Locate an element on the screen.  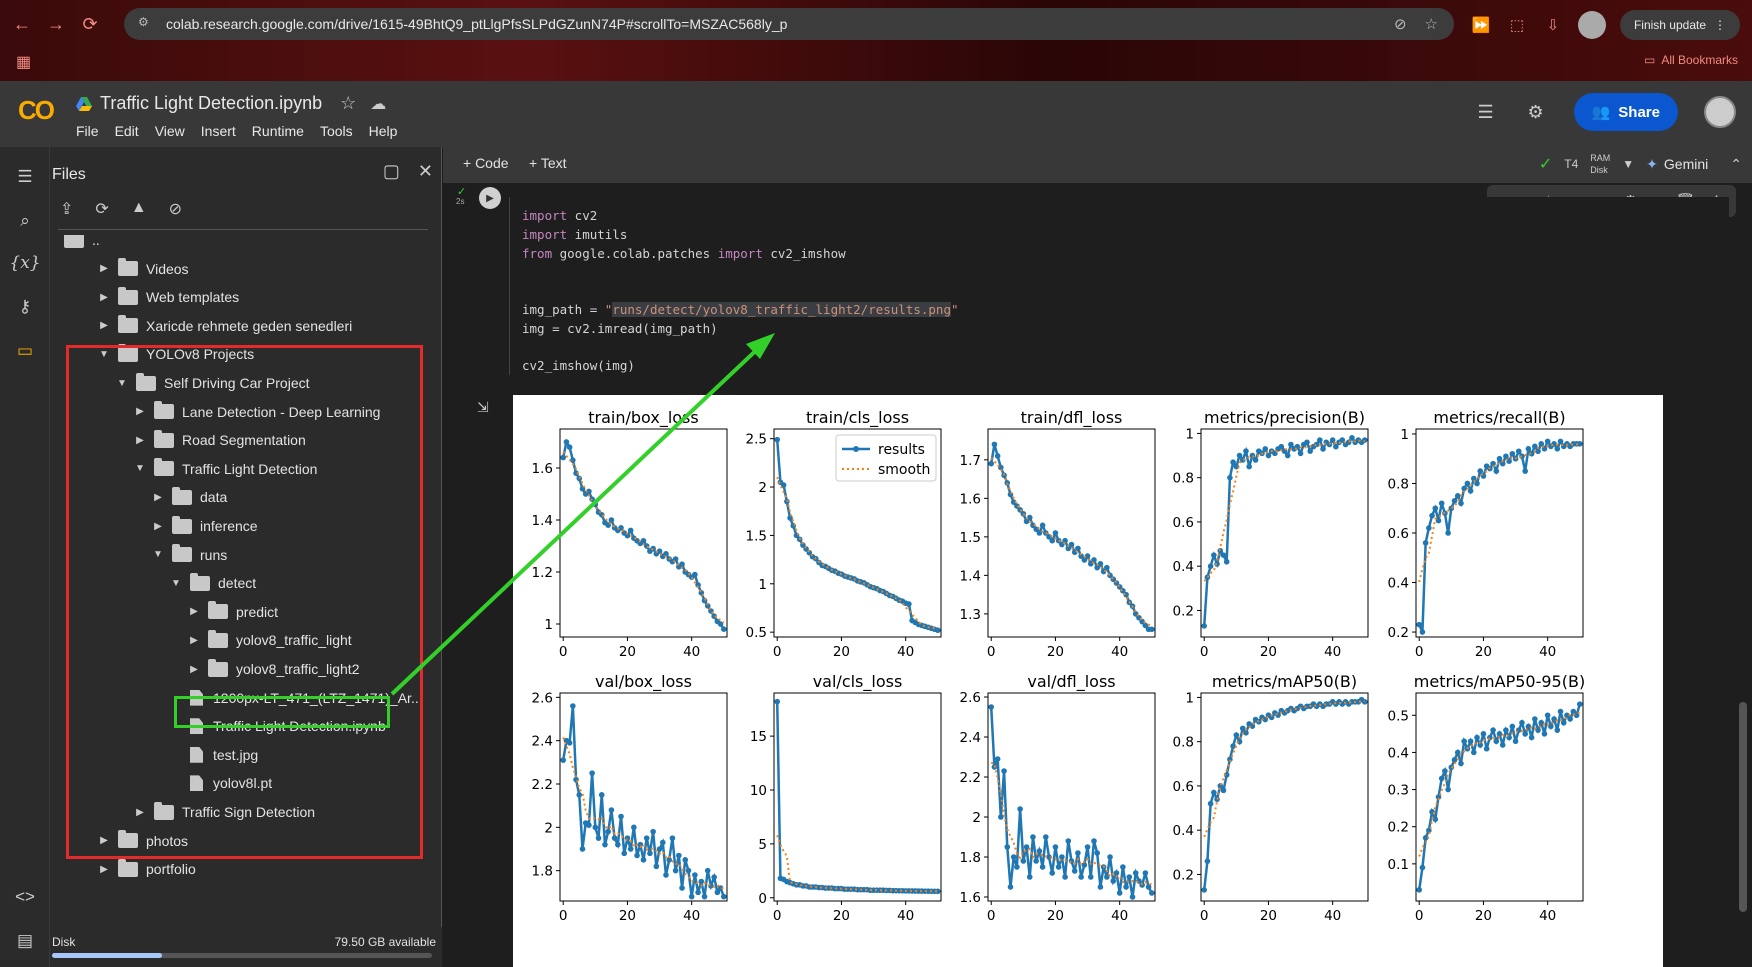
secrets-key-icon: ⚷ is located at coordinates (25, 306).